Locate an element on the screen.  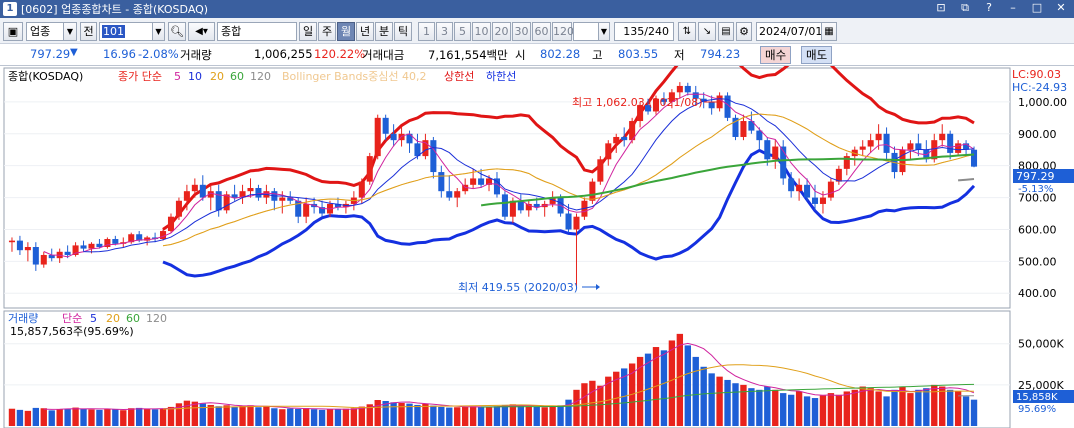
sound-icon: ◀▾ is located at coordinates (201, 31).